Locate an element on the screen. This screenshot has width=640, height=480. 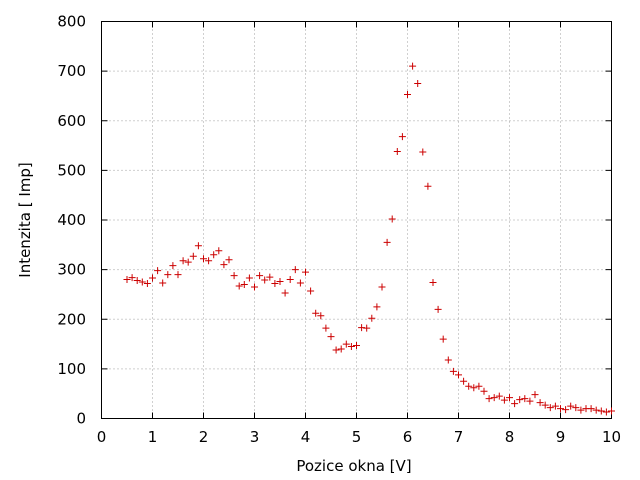
y-tick-label: 200 is located at coordinates (71, 319).